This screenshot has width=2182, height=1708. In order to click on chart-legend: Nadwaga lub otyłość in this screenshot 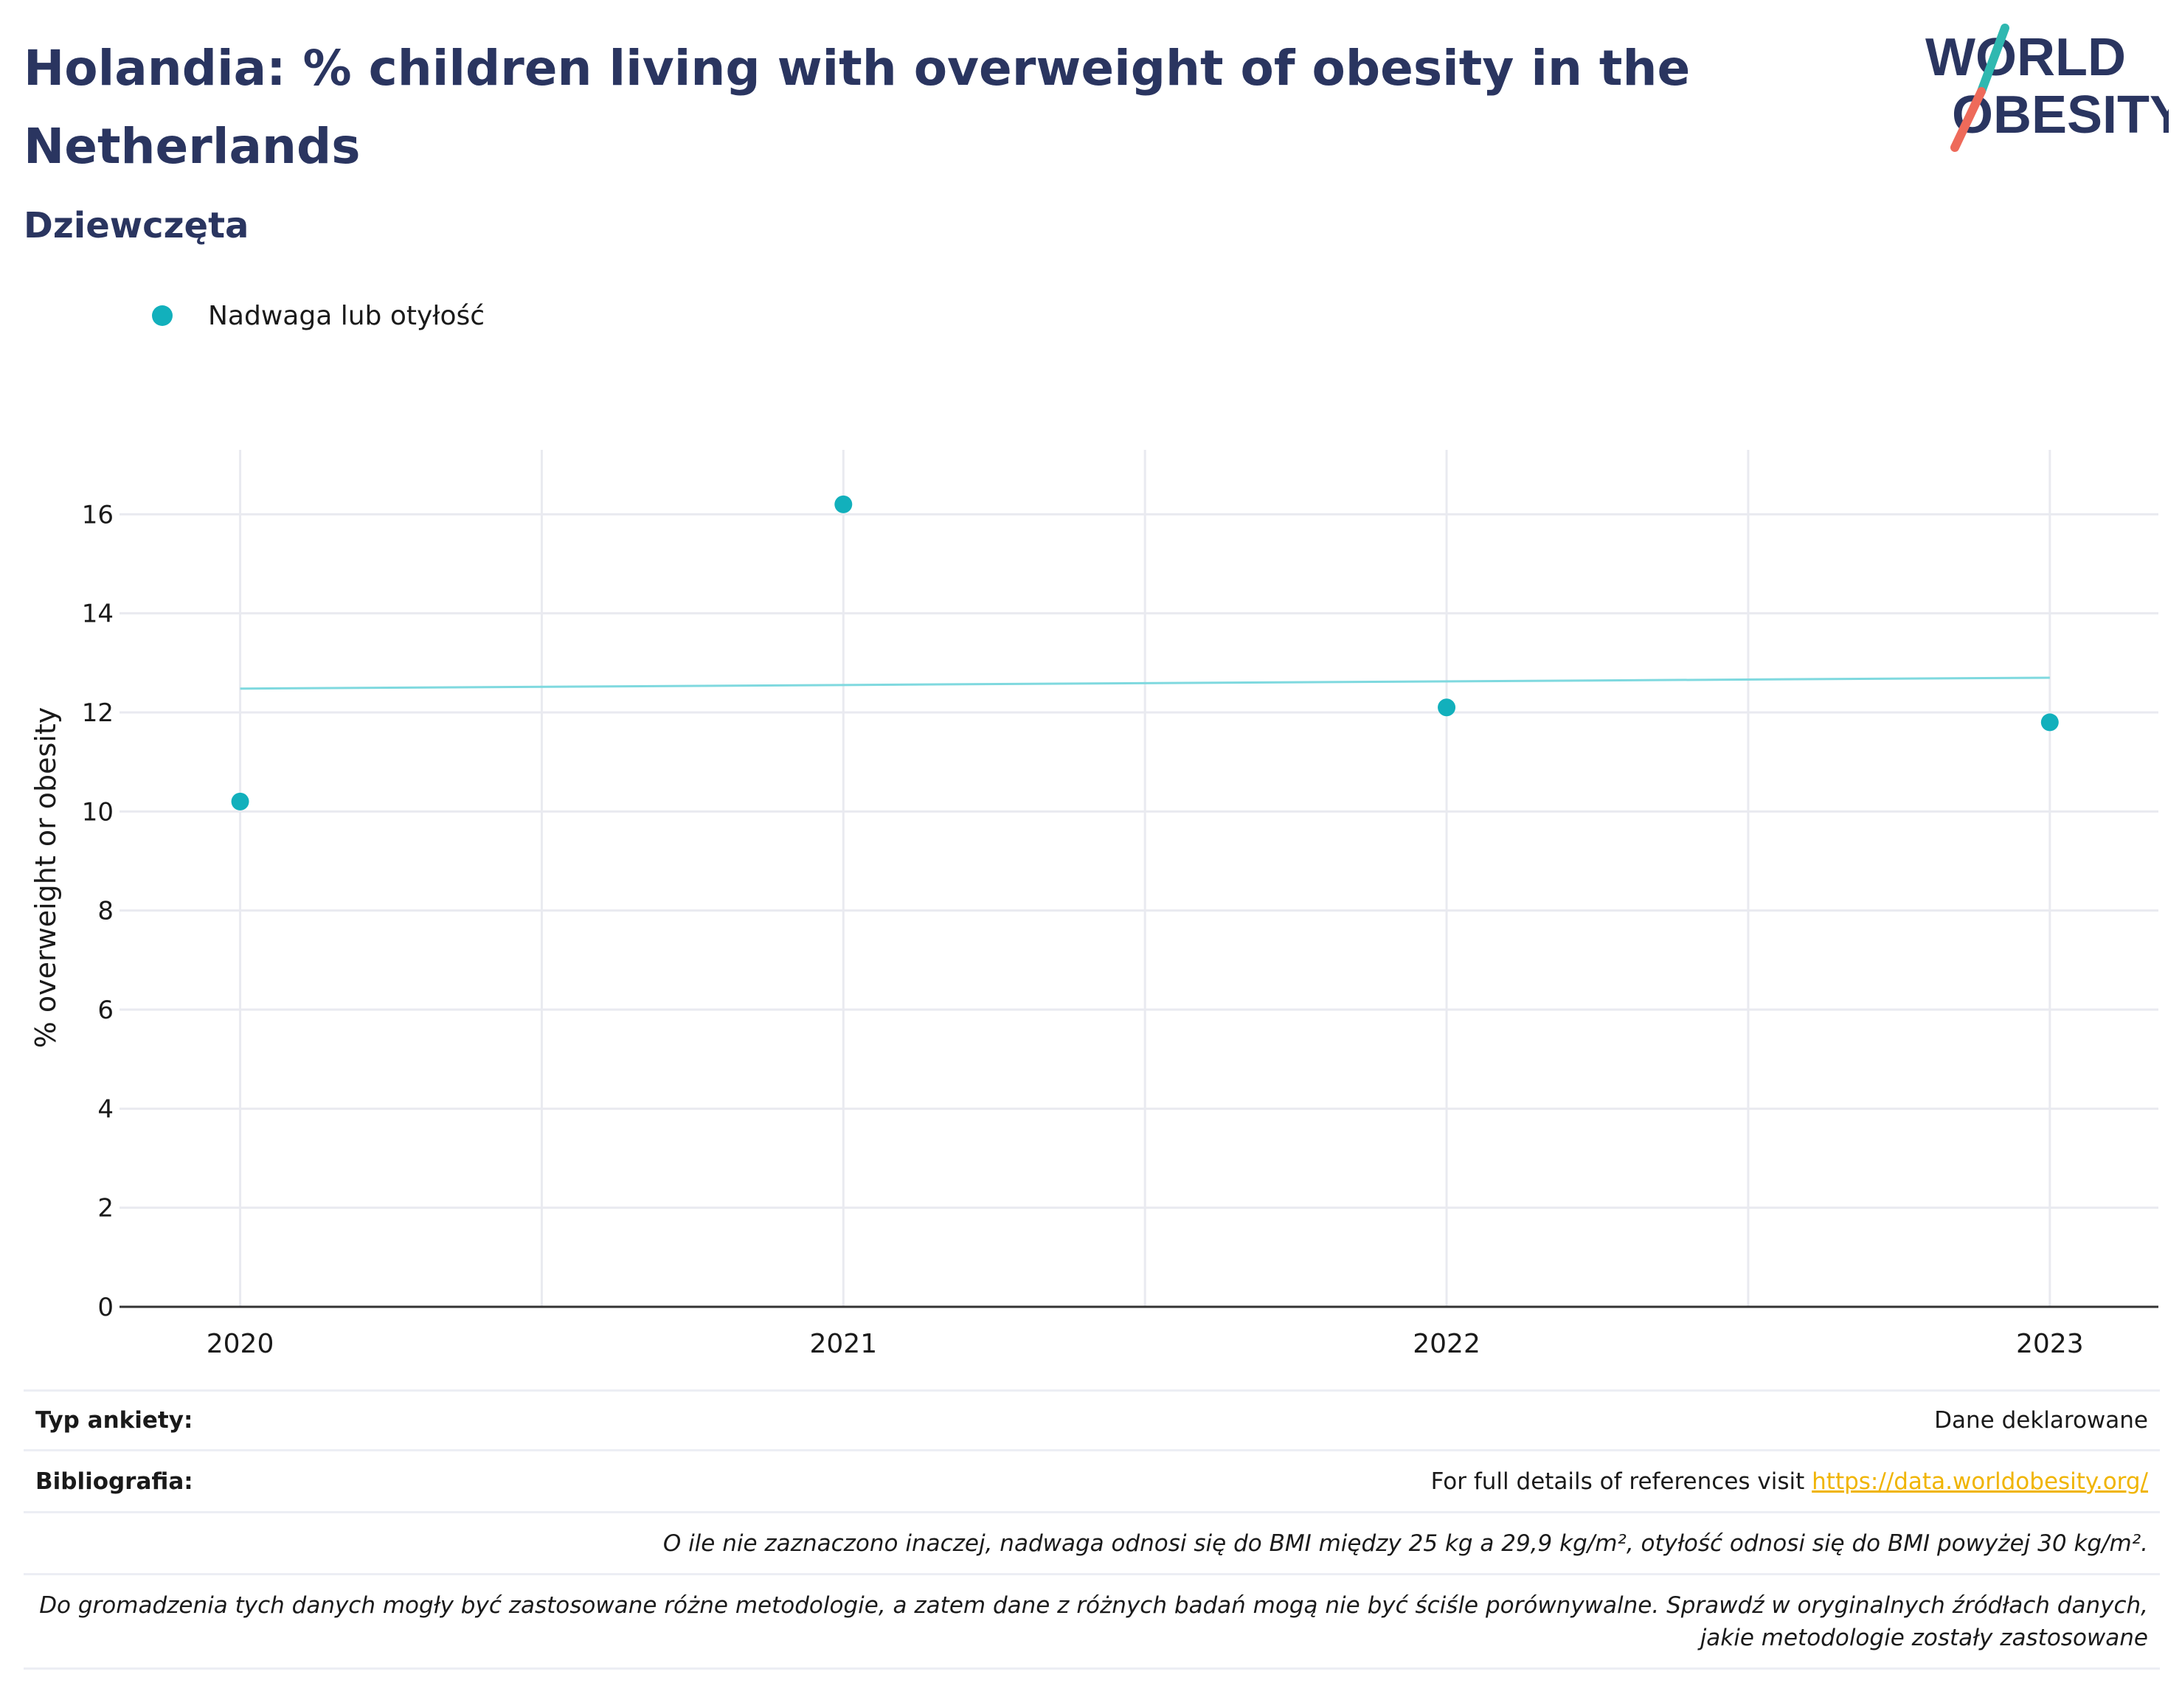, I will do `click(318, 315)`.